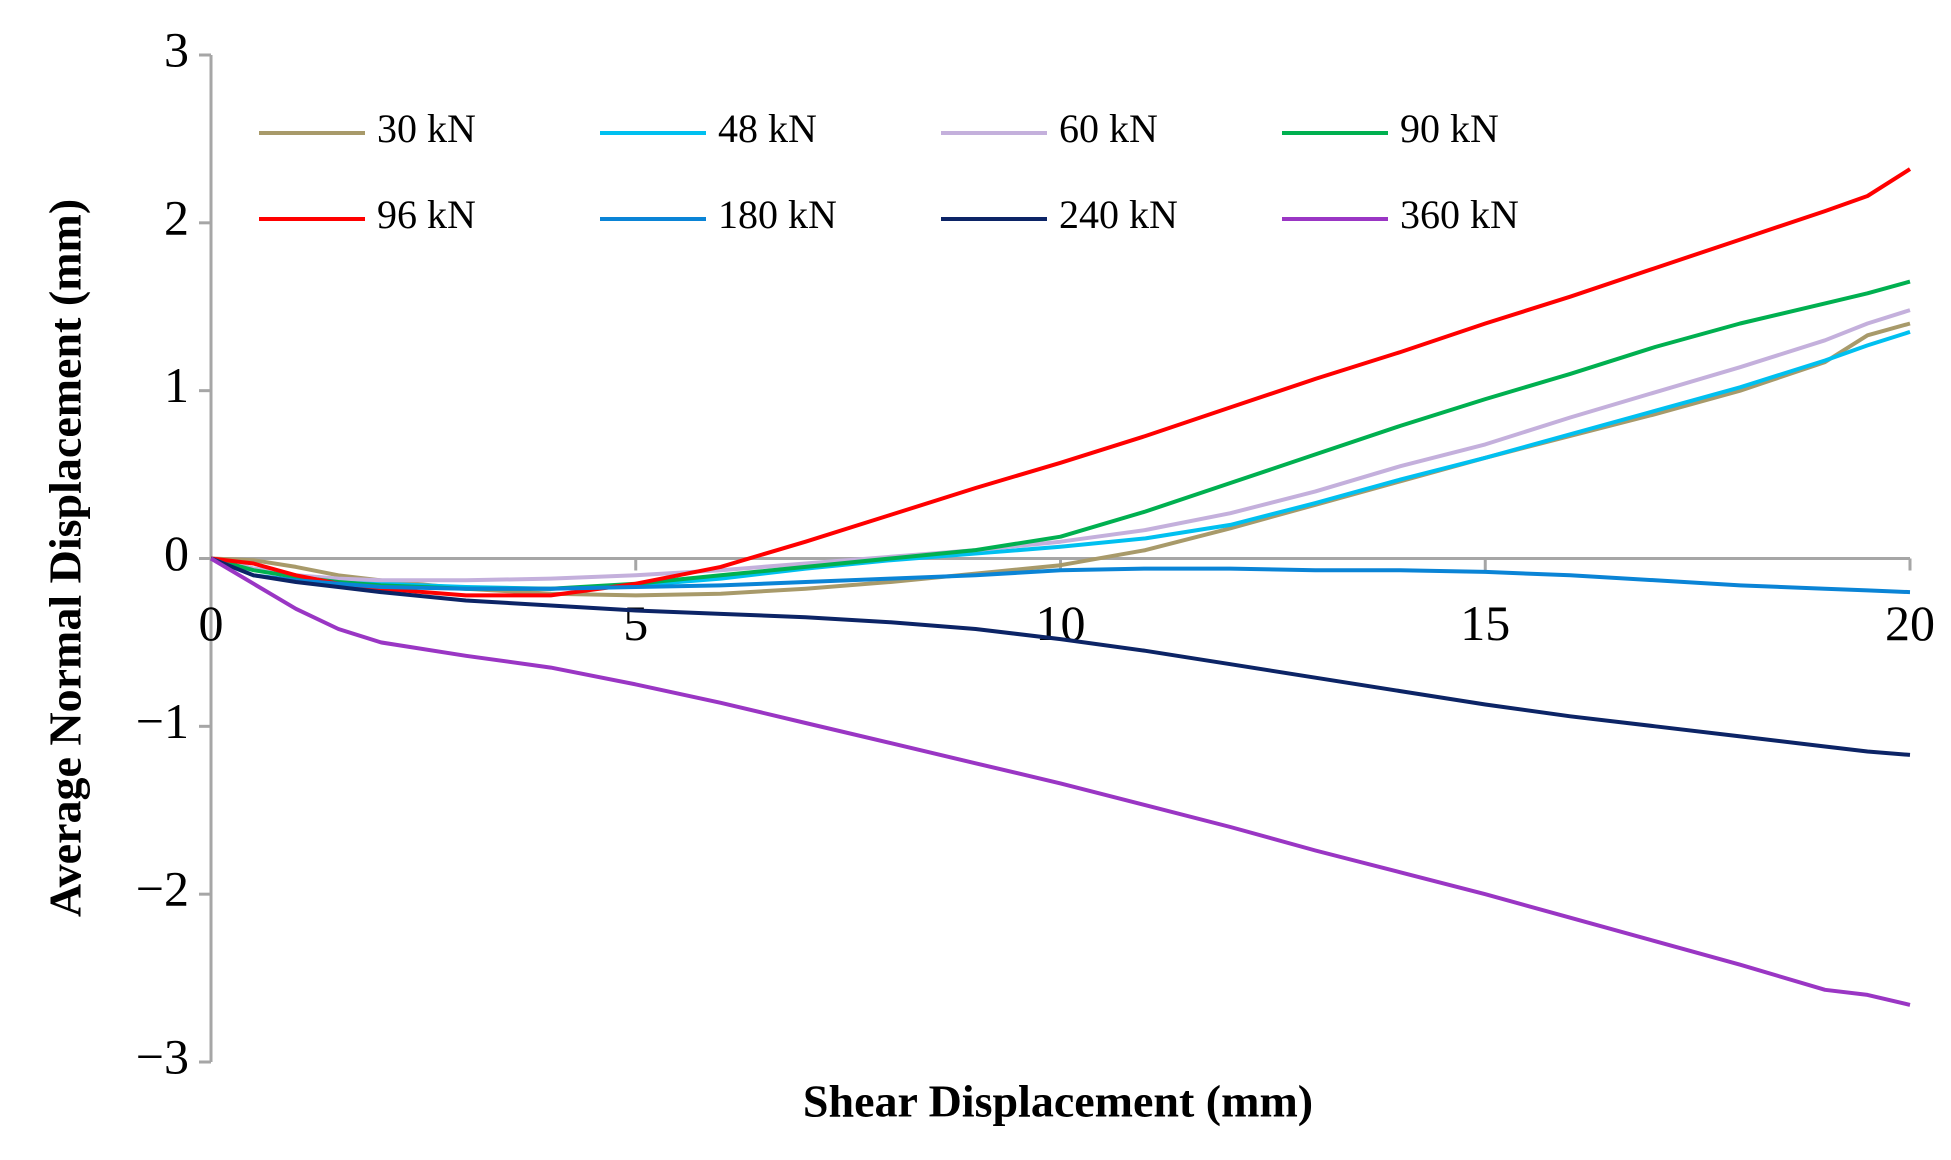  What do you see at coordinates (211, 623) in the screenshot?
I see `x-tick-label: 0` at bounding box center [211, 623].